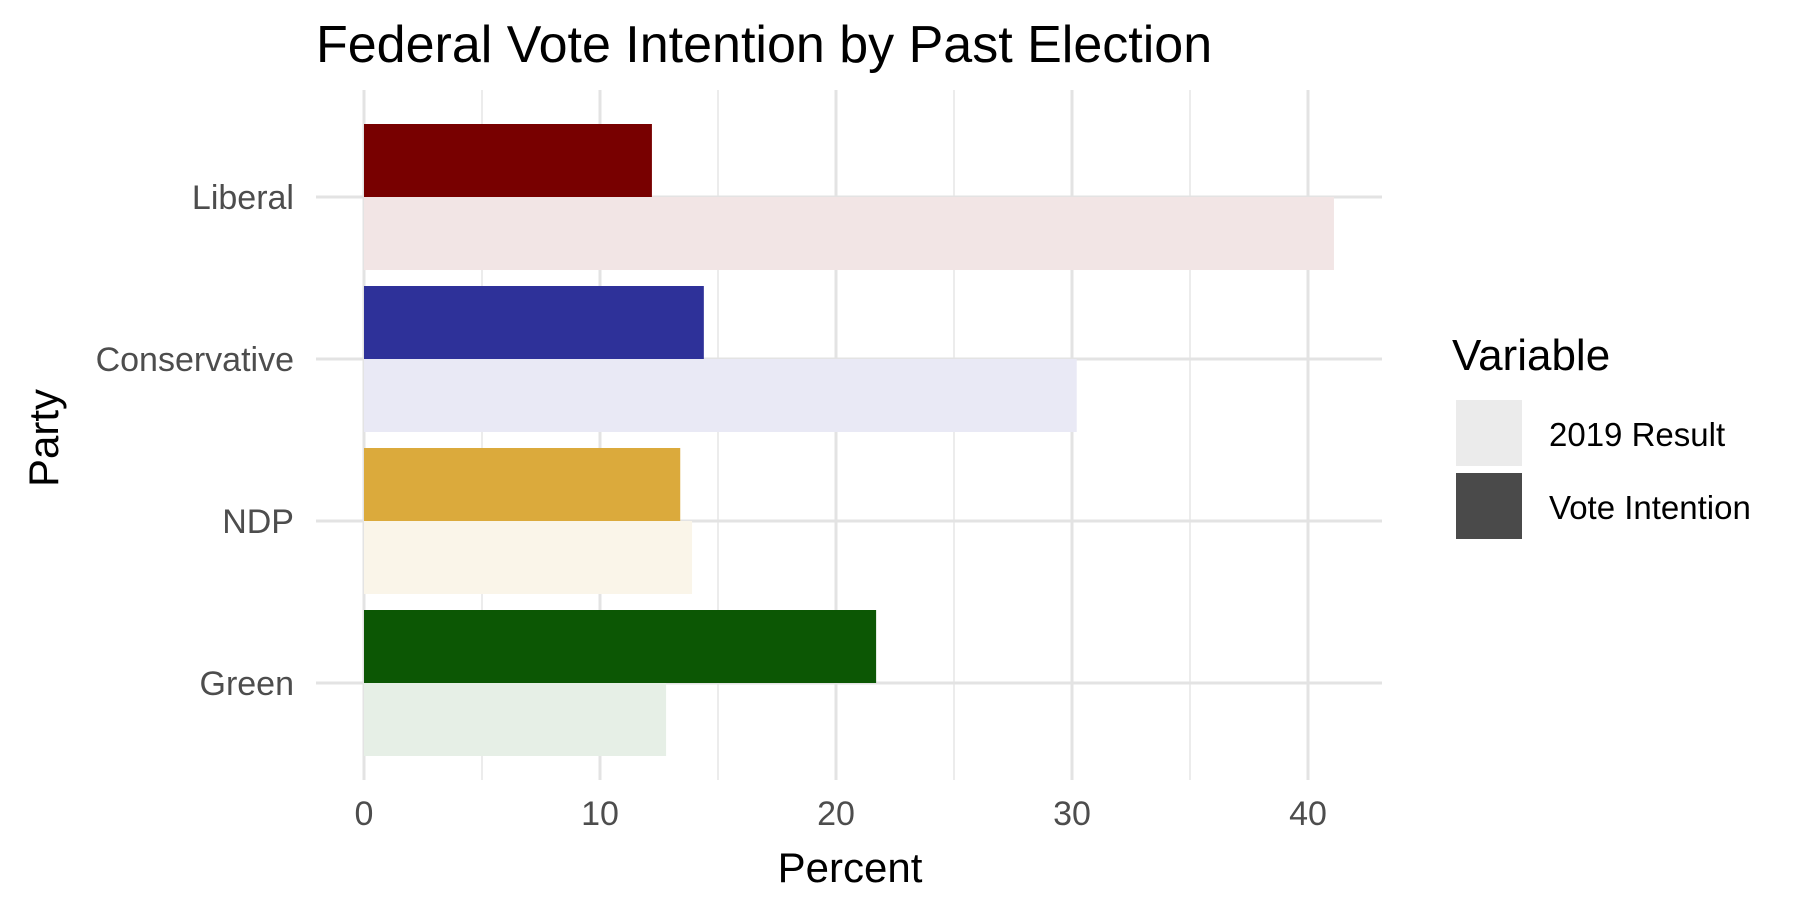 This screenshot has width=1800, height=900. What do you see at coordinates (43, 438) in the screenshot?
I see `y-axis-title: Party` at bounding box center [43, 438].